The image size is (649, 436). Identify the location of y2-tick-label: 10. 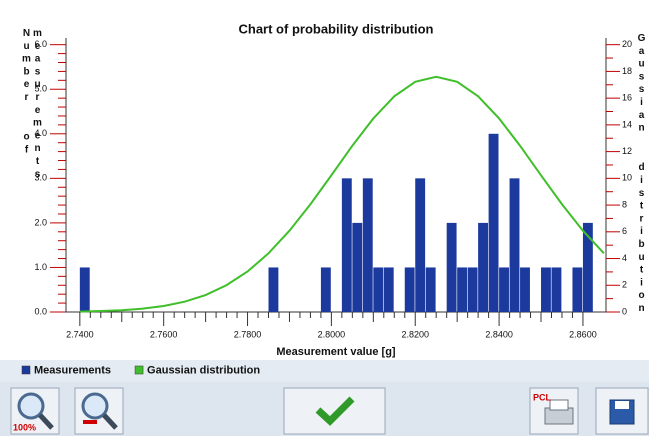
(627, 178).